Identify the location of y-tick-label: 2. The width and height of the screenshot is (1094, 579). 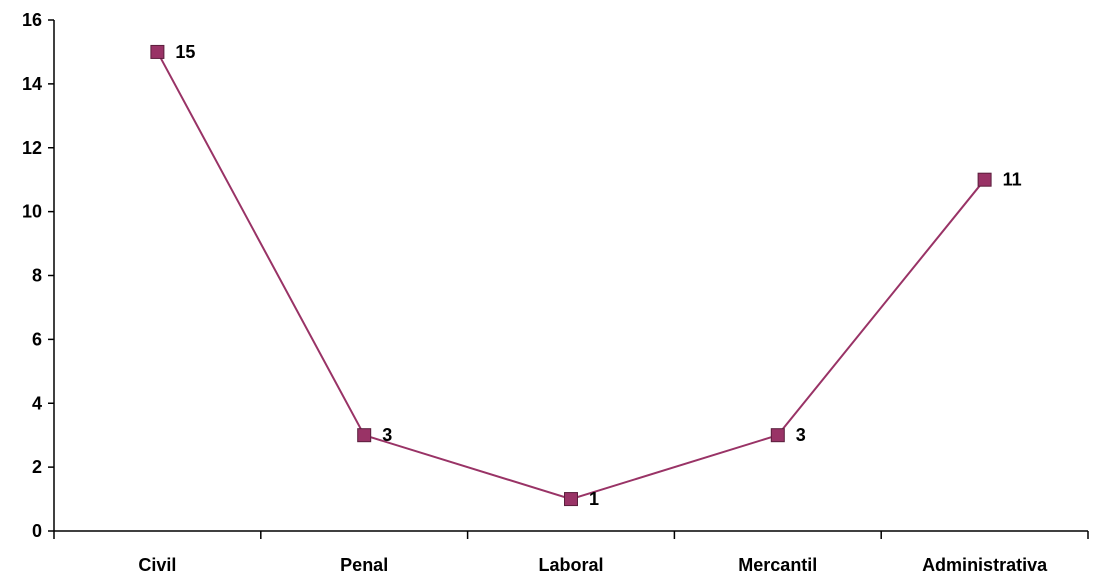
(37, 467).